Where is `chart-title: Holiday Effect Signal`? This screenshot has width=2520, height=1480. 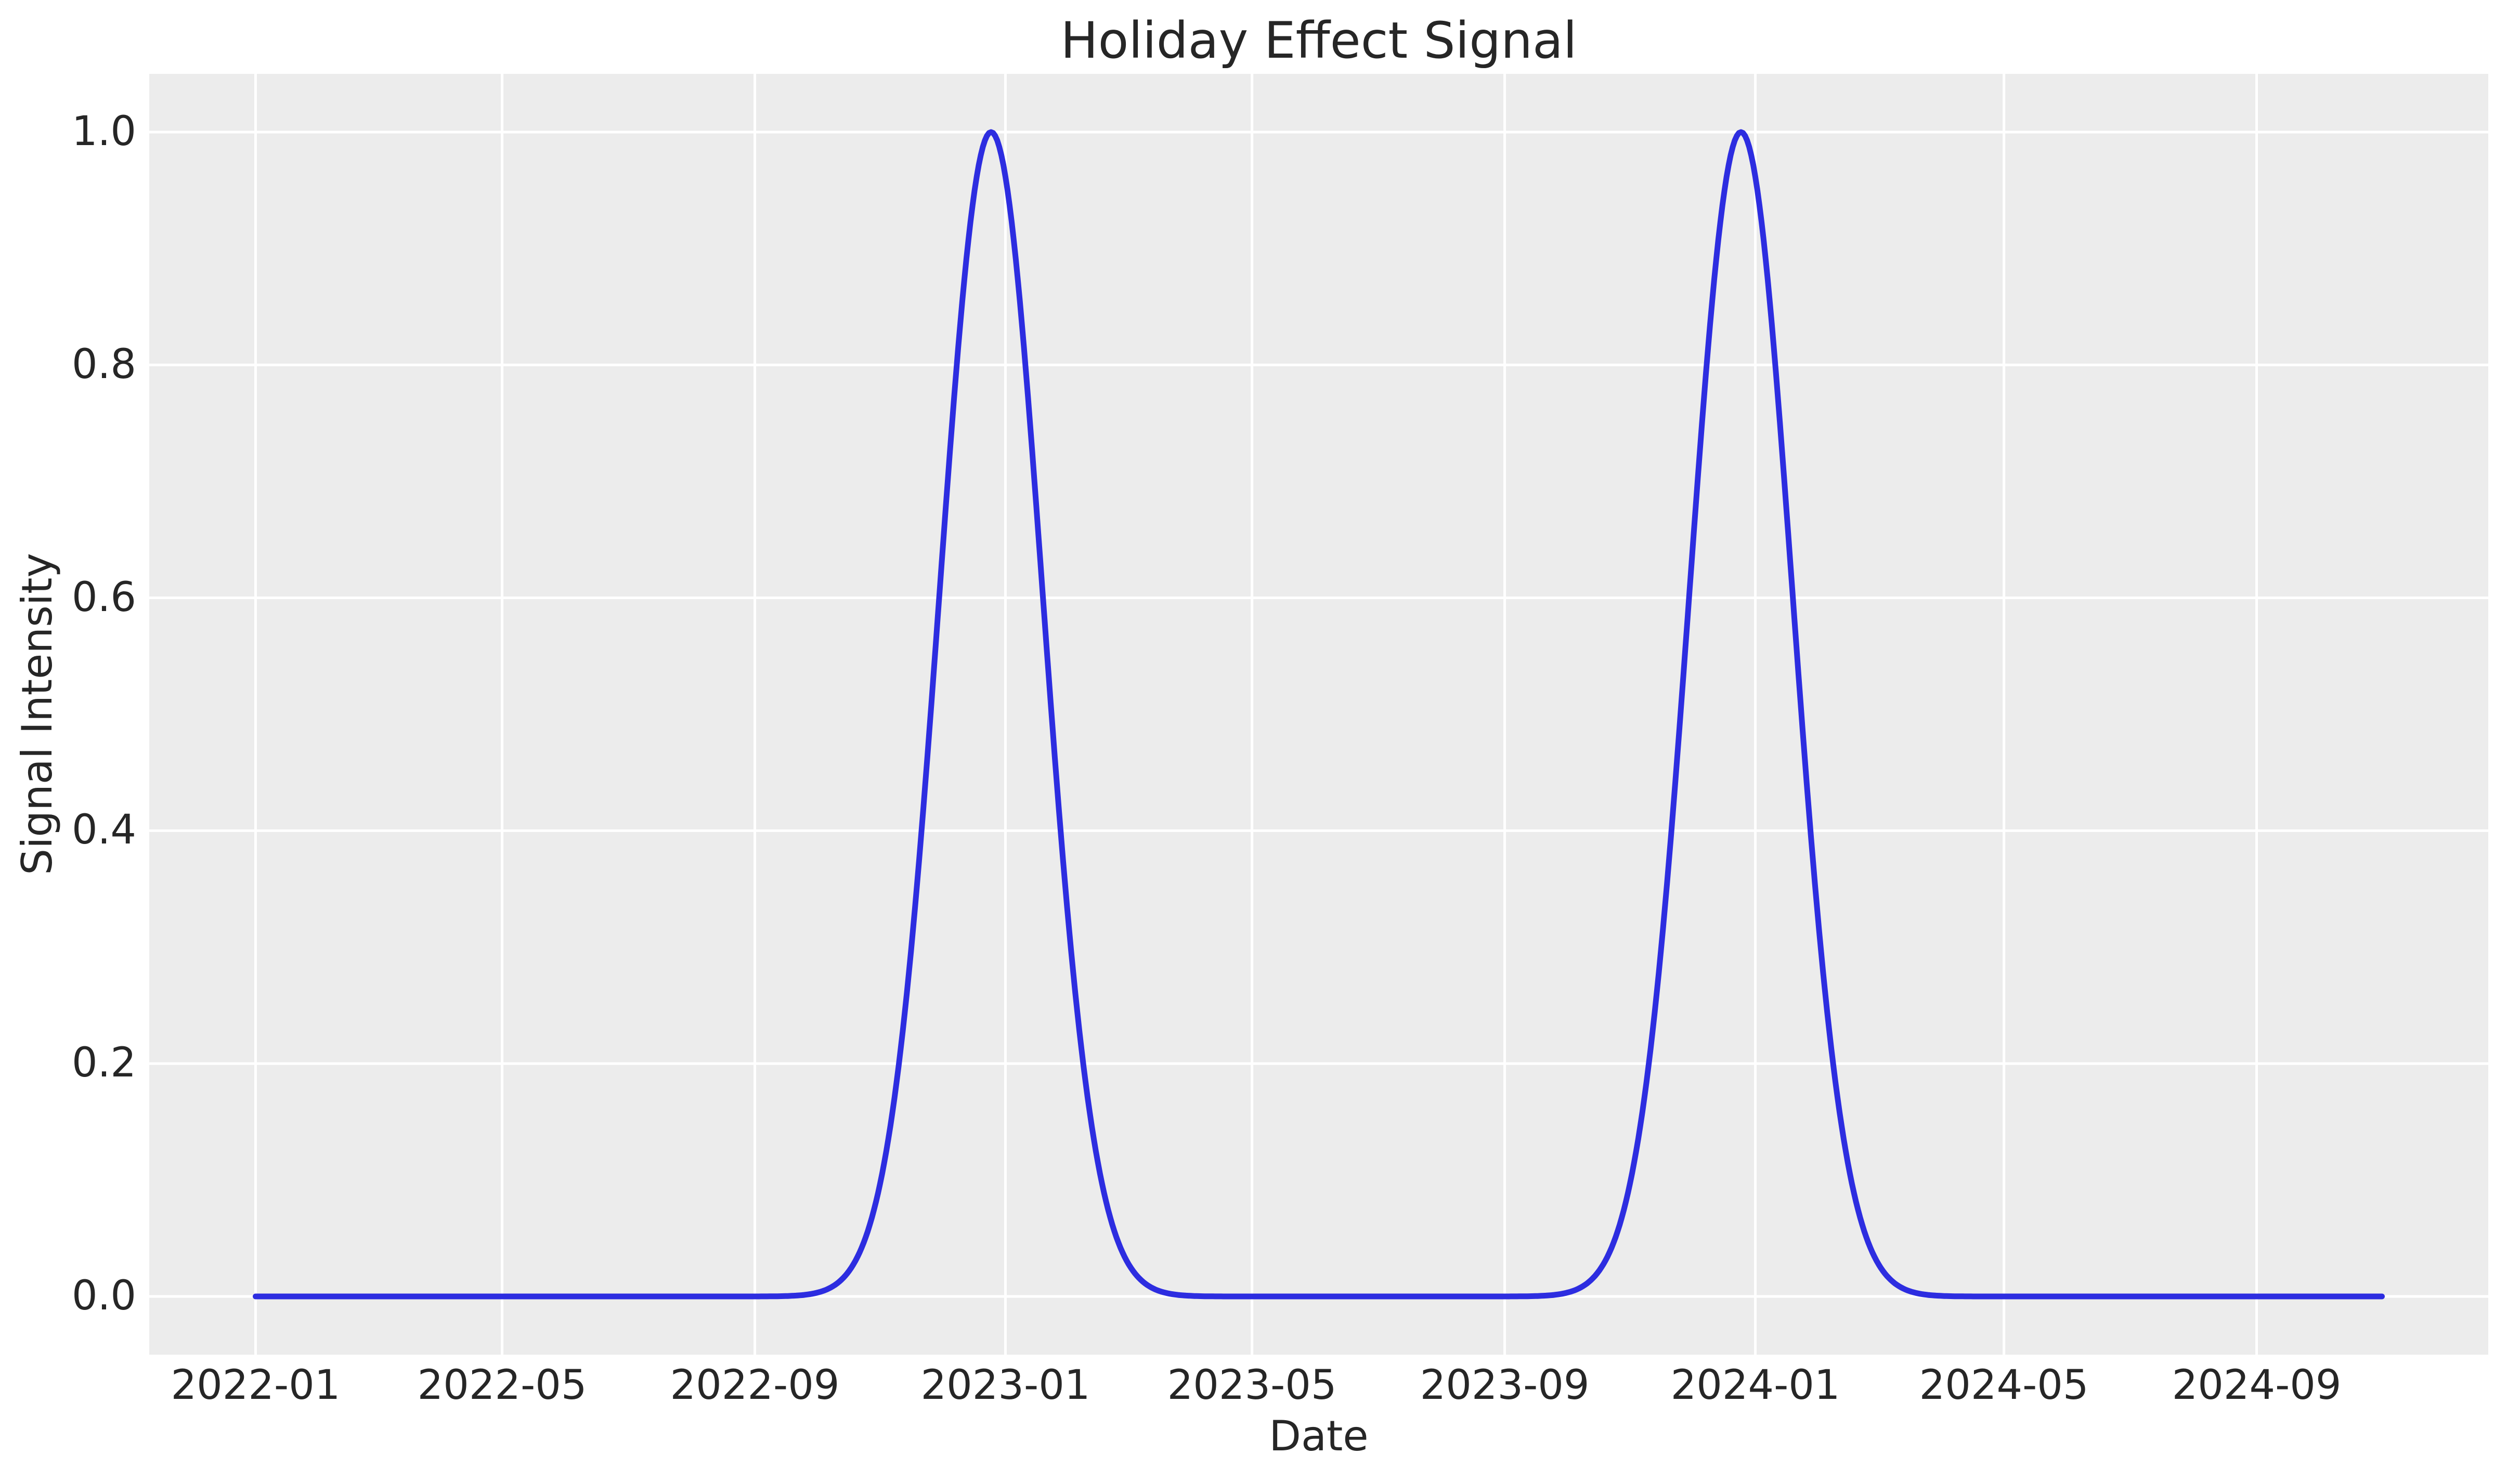 chart-title: Holiday Effect Signal is located at coordinates (1318, 40).